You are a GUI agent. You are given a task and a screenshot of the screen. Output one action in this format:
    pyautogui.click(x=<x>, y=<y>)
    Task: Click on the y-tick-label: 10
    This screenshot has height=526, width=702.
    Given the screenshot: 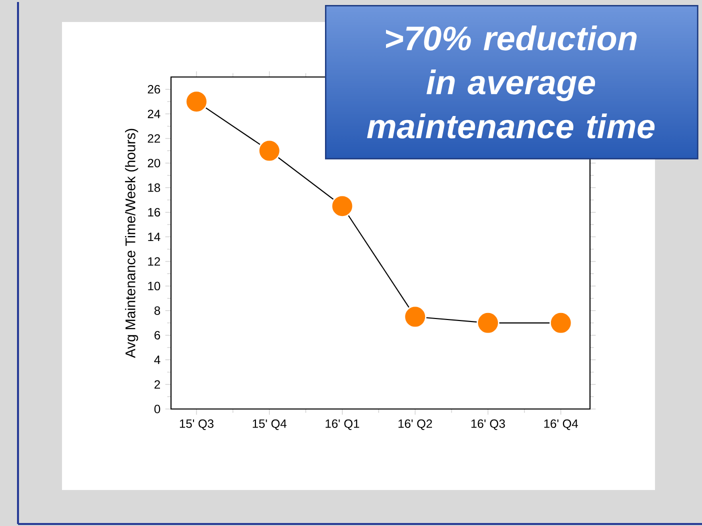 What is the action you would take?
    pyautogui.click(x=154, y=286)
    